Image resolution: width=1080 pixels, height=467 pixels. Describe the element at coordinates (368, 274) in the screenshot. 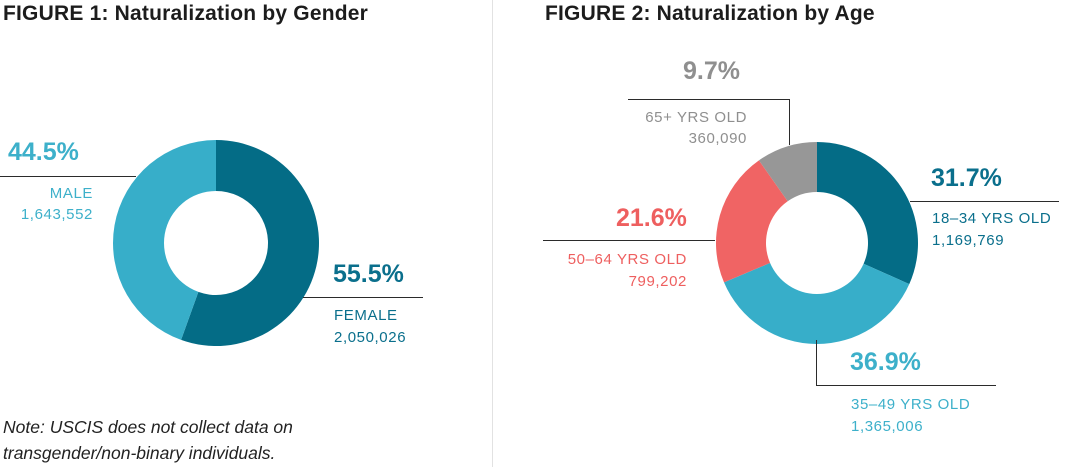

I see `female-percent: 55.5%` at that location.